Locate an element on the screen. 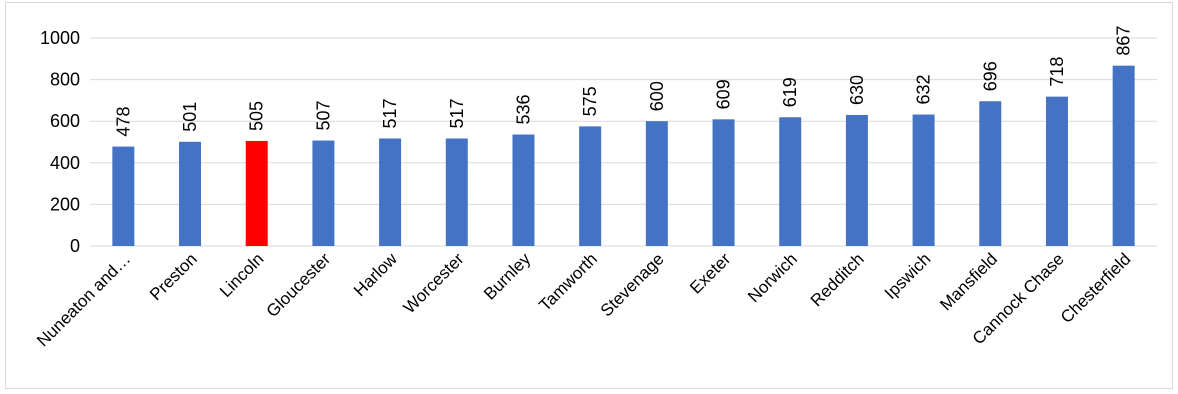  data-label: 478 is located at coordinates (123, 122).